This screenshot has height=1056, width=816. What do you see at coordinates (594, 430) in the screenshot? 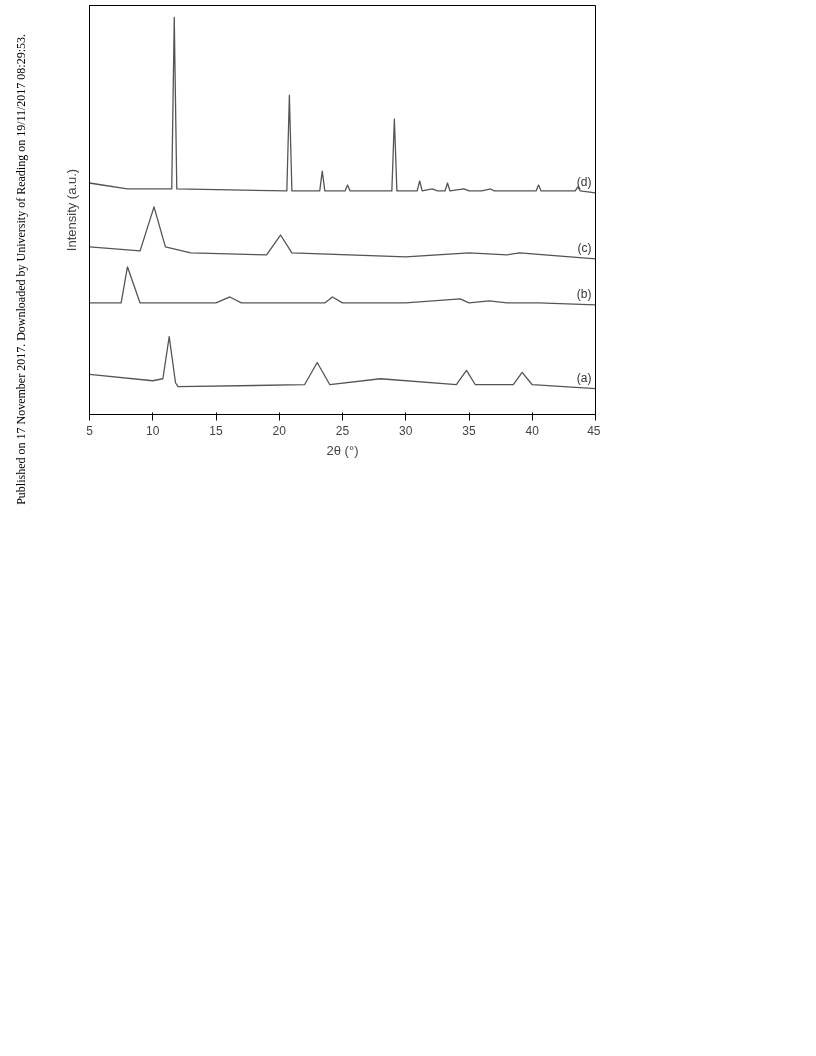
I see `x-tick-label: 45` at bounding box center [594, 430].